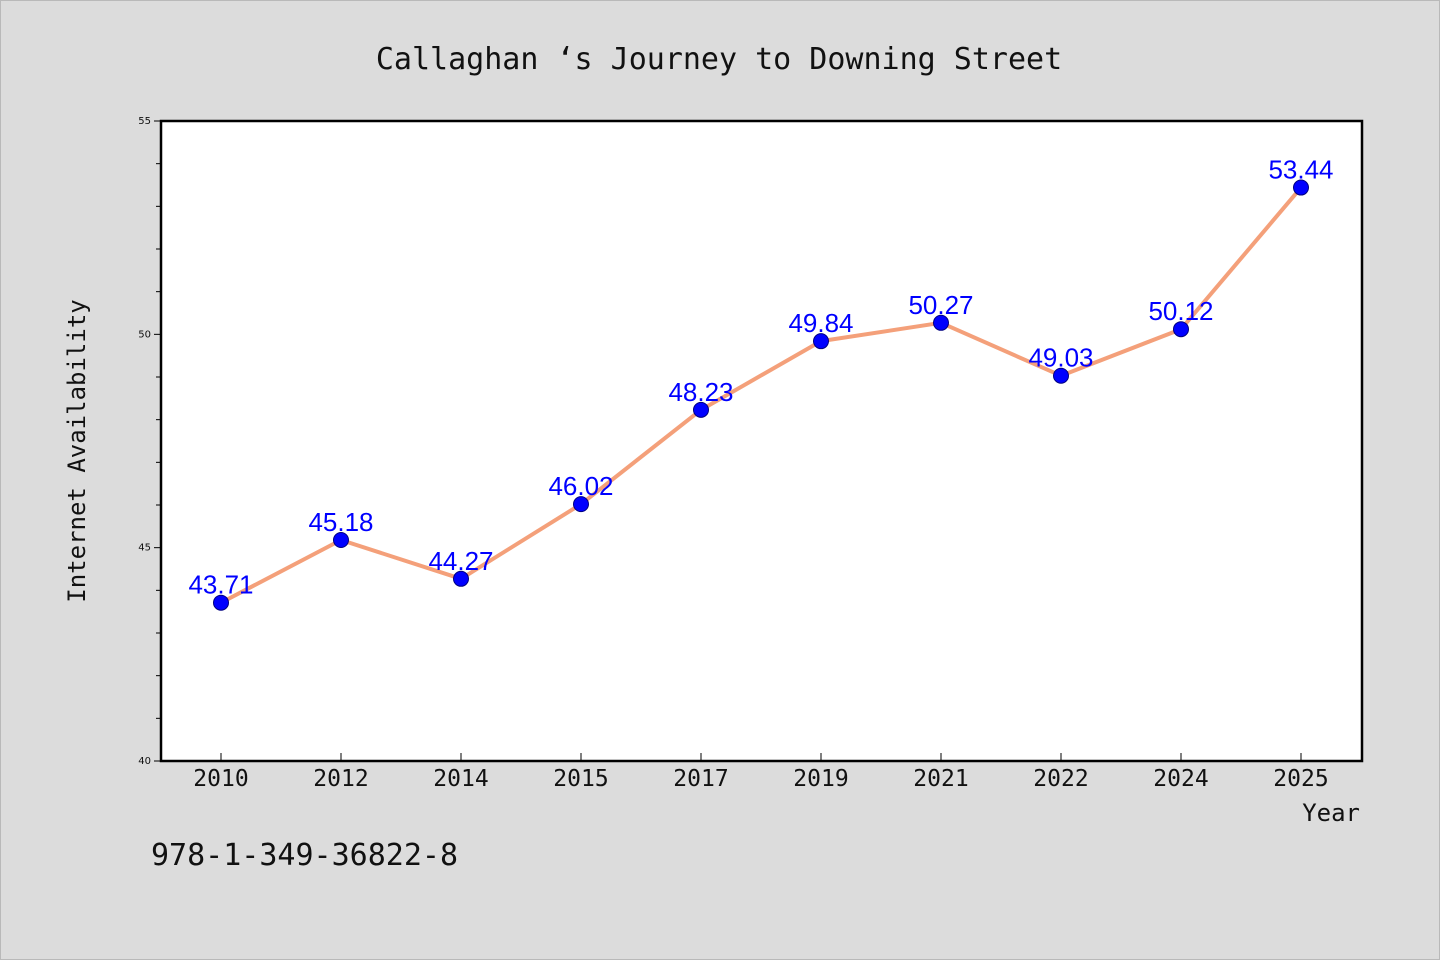 The height and width of the screenshot is (960, 1440). What do you see at coordinates (1180, 779) in the screenshot?
I see `x-tick-label: 2024` at bounding box center [1180, 779].